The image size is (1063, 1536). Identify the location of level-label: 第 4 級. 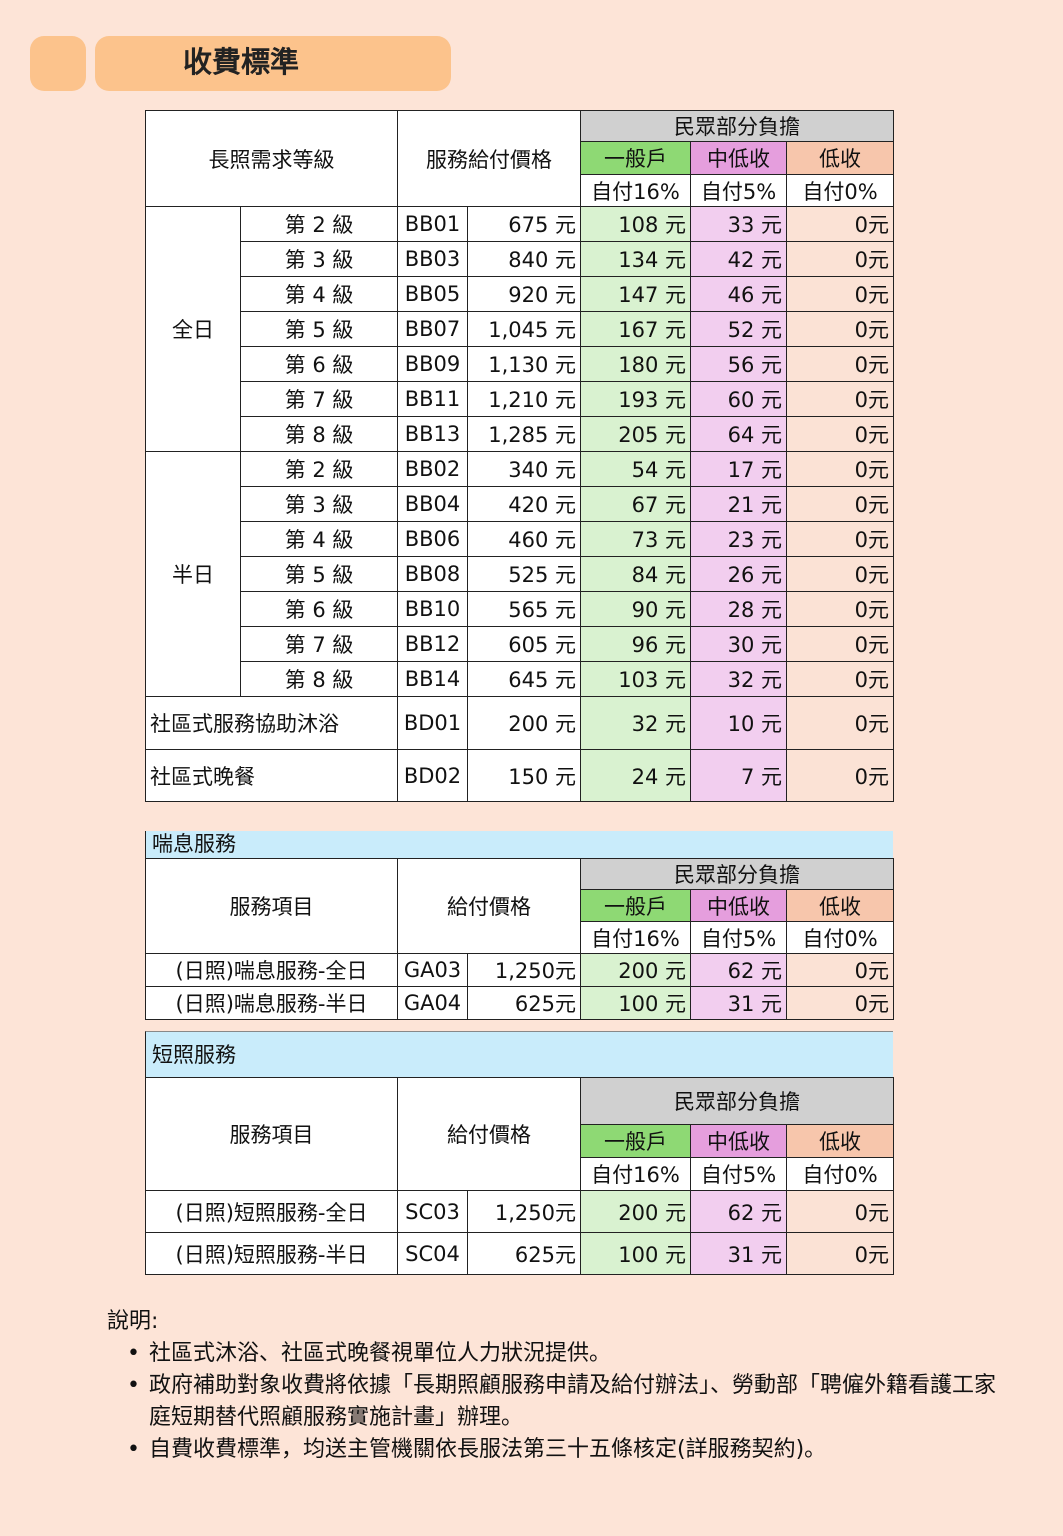
(319, 294).